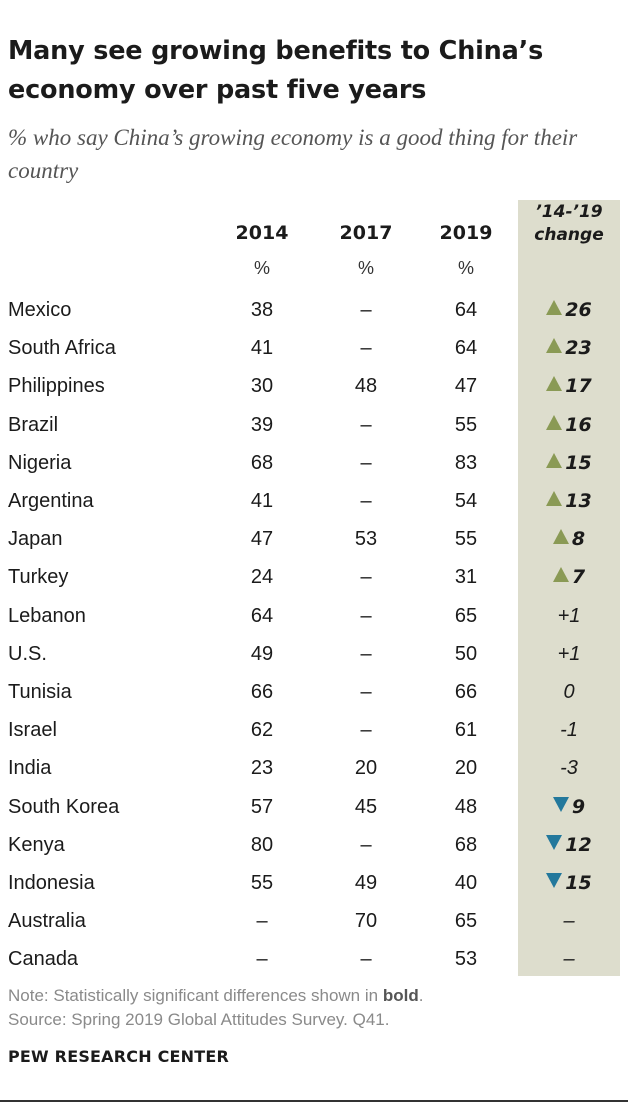 The height and width of the screenshot is (1108, 628). What do you see at coordinates (40, 692) in the screenshot?
I see `country-label: Tunisia` at bounding box center [40, 692].